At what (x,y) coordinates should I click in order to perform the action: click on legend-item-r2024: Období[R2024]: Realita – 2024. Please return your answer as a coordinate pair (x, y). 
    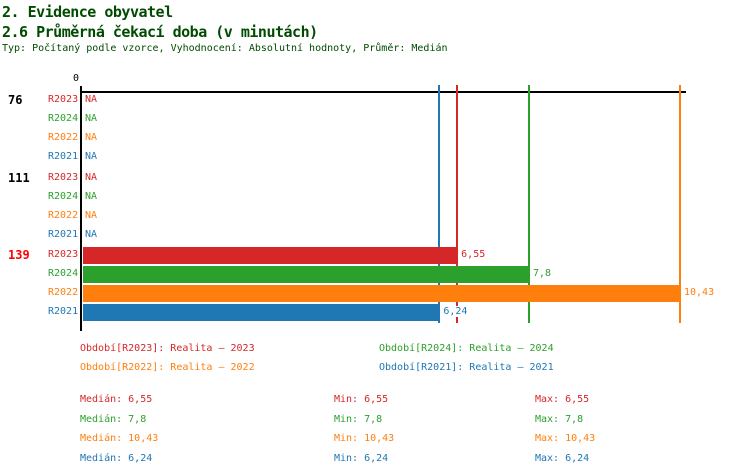
    Looking at the image, I should click on (466, 348).